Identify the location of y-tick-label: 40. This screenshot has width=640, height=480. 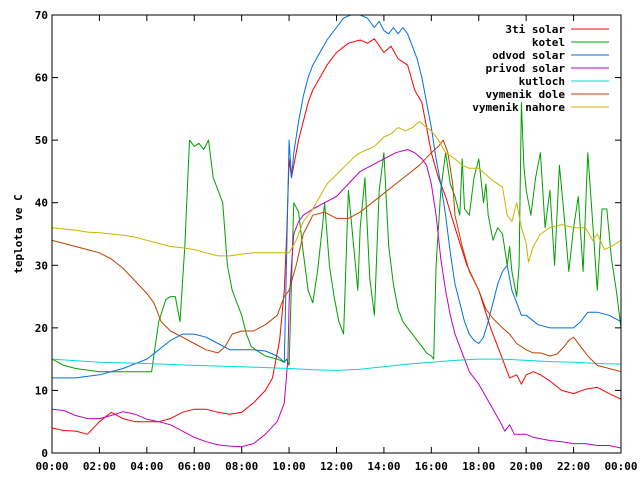
(41, 203).